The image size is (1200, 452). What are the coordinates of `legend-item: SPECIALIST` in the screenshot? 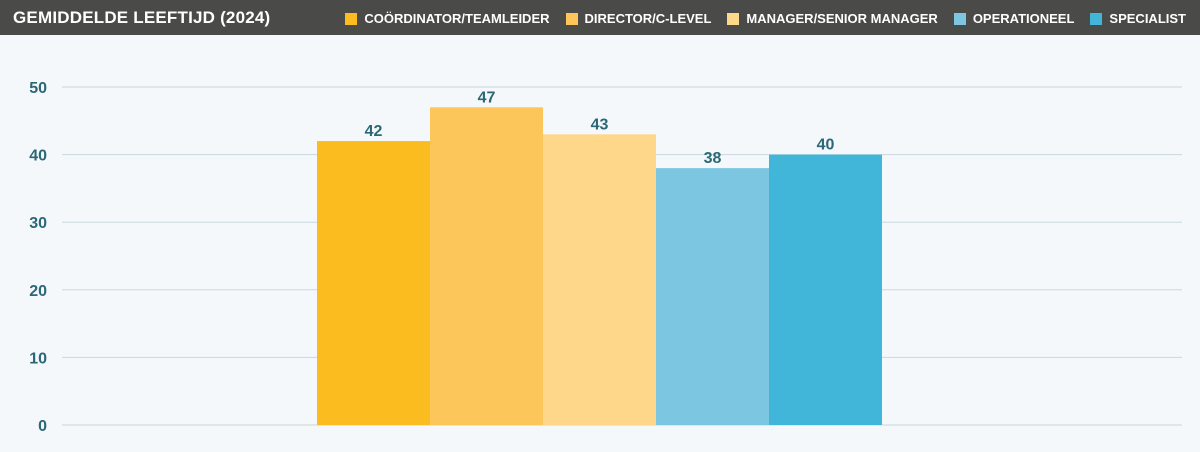 It's located at (1138, 18).